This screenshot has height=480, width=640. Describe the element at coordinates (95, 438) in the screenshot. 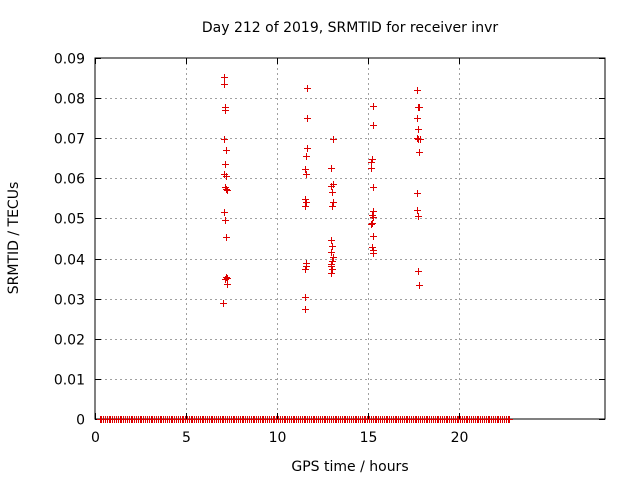

I see `x-tick-label: 0` at that location.